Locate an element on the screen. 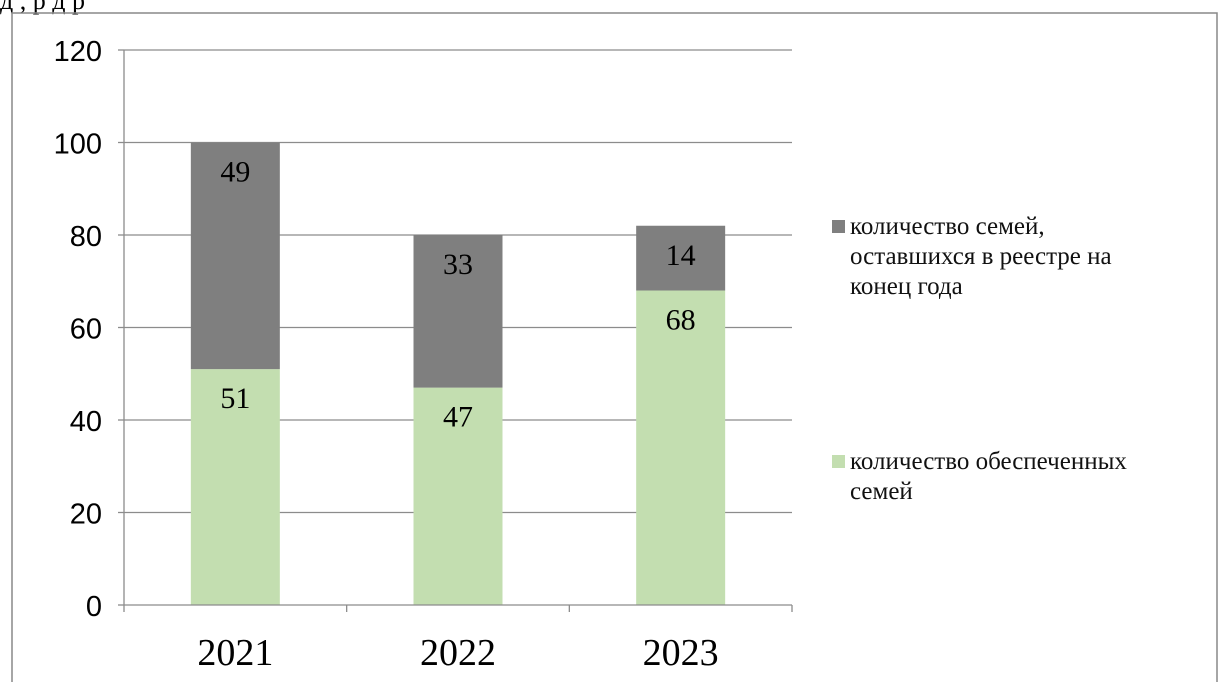  legend-entry: количество обеспеченных семей is located at coordinates (979, 477).